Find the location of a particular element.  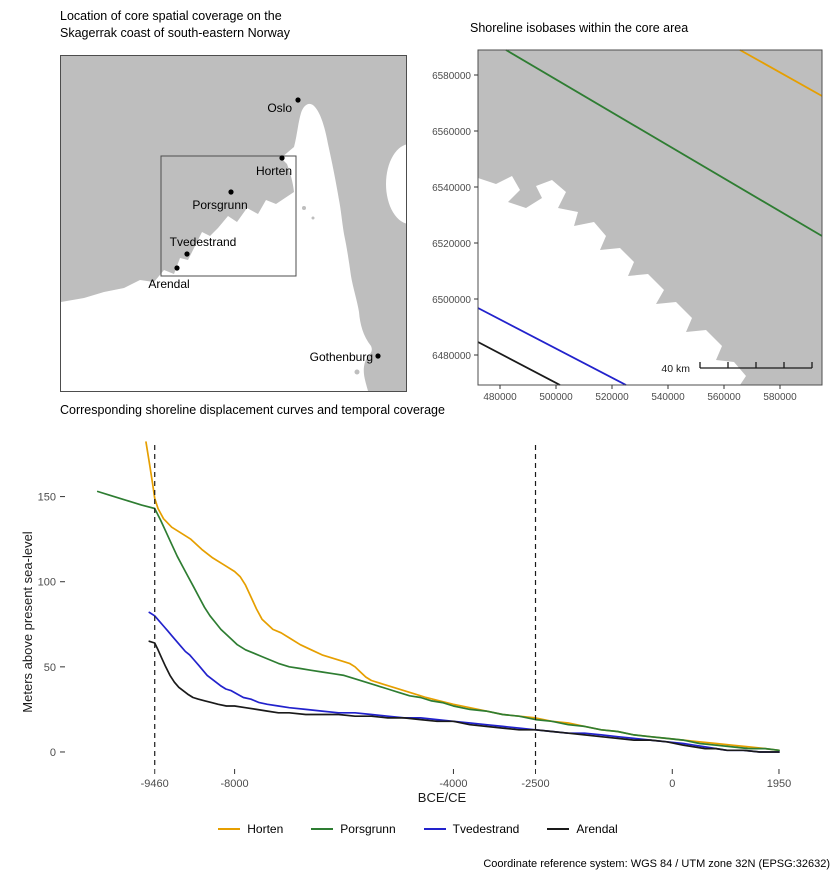

x-tick-label: -9460 is located at coordinates (155, 784).